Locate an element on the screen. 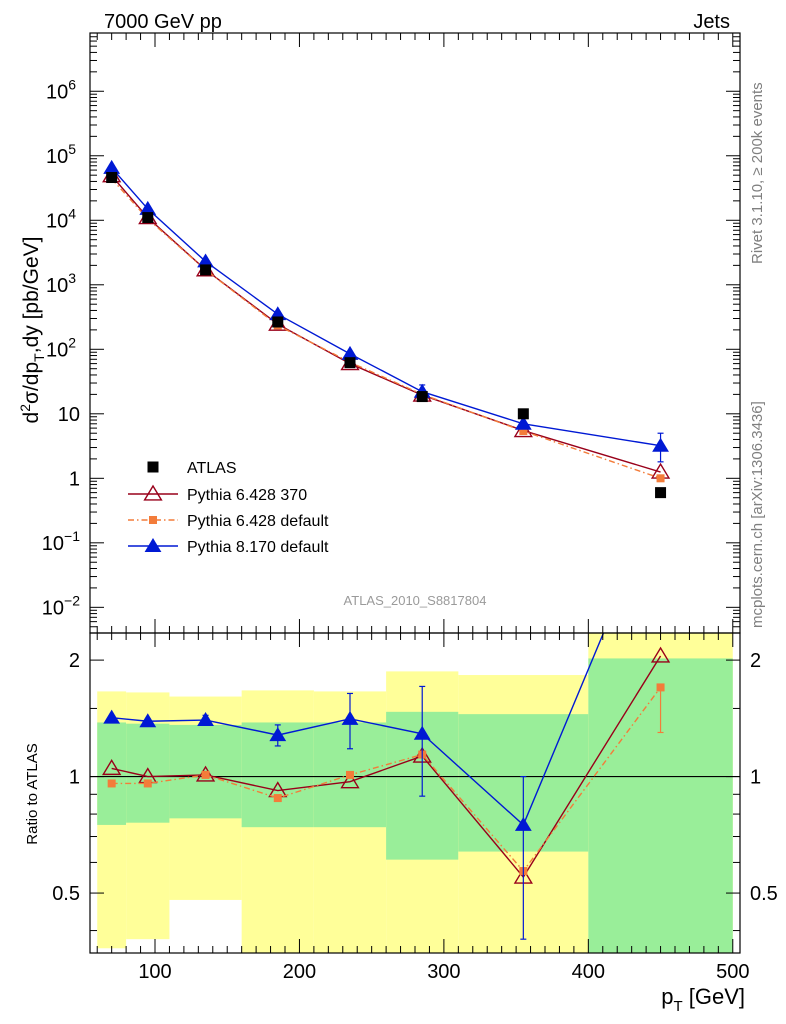 The width and height of the screenshot is (786, 1024). legend-pythia-8-170-default-label: Pythia 8.170 default is located at coordinates (258, 547).